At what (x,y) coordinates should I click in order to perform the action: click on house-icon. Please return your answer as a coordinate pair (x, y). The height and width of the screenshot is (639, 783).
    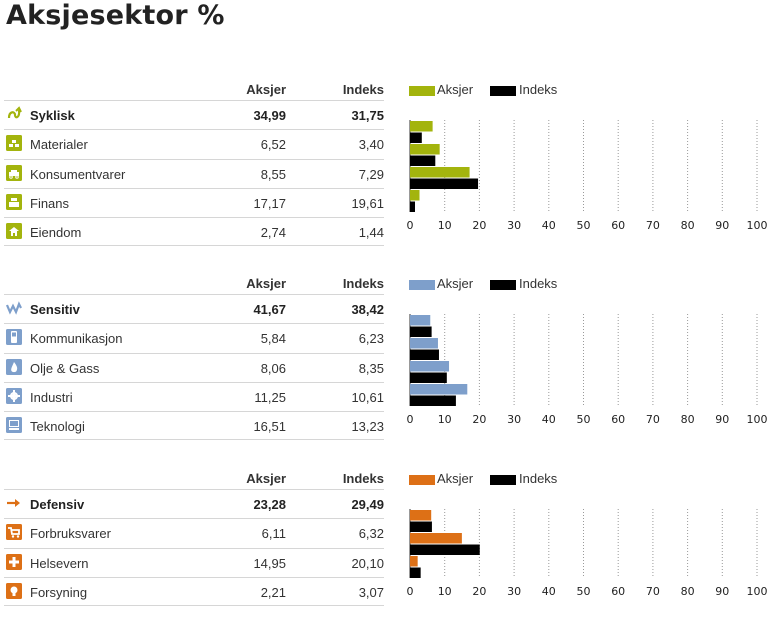
    Looking at the image, I should click on (14, 231).